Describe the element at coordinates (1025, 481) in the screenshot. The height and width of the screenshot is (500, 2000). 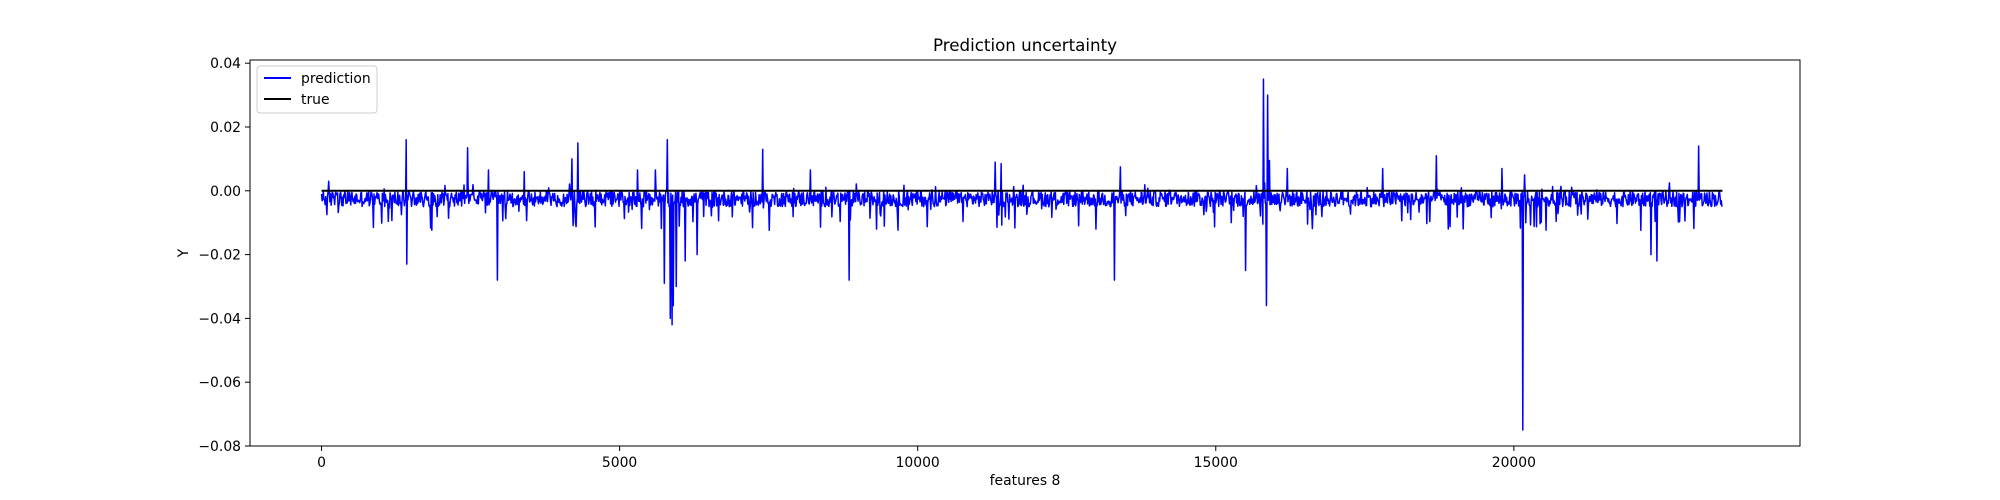
I see `x-axis-label: features 8` at that location.